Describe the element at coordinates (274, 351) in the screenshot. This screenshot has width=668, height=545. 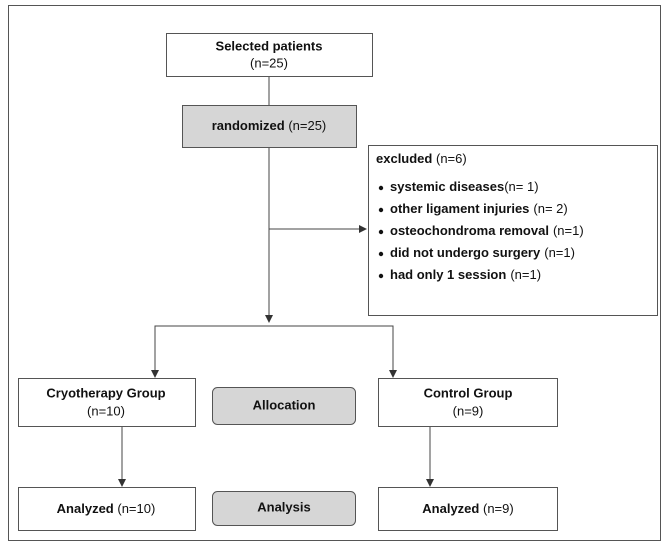
I see `connector` at that location.